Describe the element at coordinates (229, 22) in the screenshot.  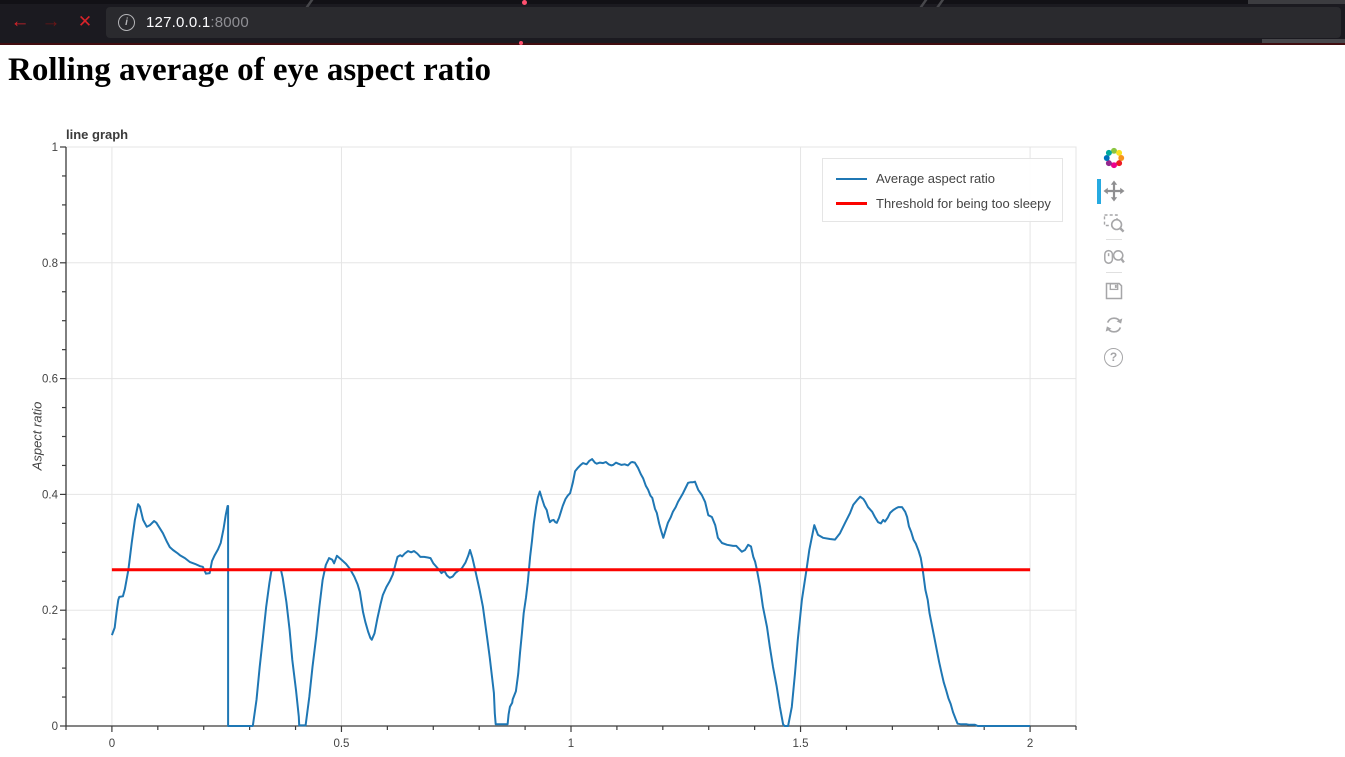
I see `url-port: :8000` at that location.